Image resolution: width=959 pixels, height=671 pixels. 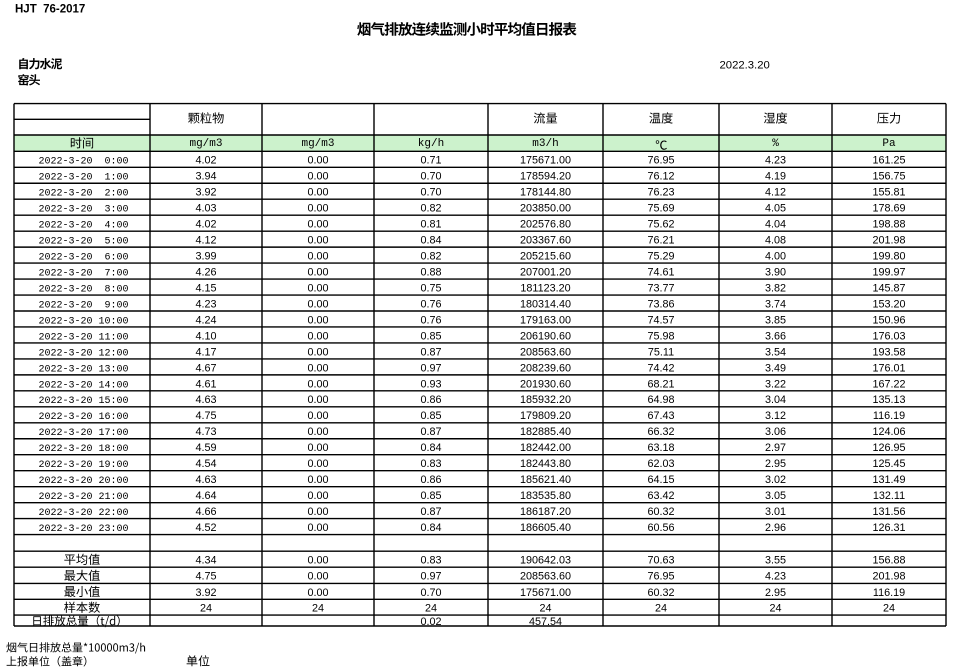 I want to click on svg-text: 76.23, so click(x=660, y=193).